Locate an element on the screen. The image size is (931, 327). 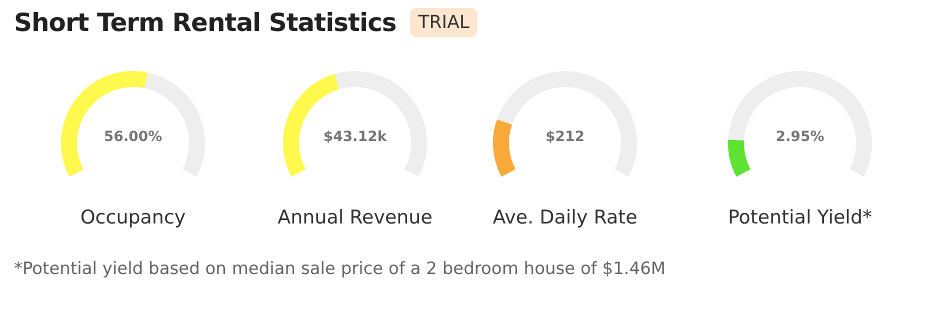
text: 2.95% is located at coordinates (800, 137).